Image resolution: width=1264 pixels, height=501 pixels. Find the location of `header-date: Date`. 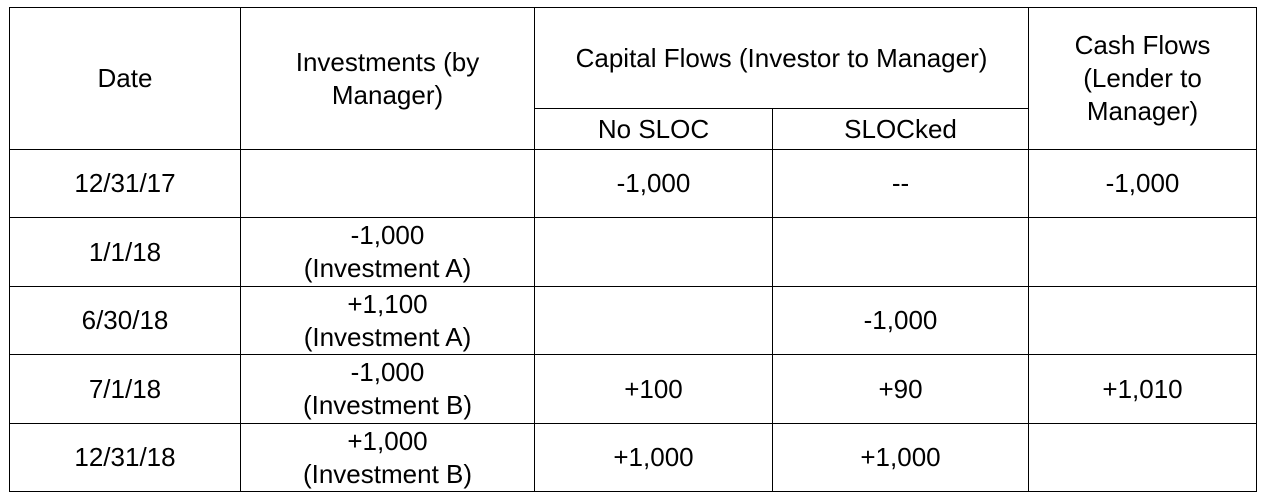

header-date: Date is located at coordinates (125, 78).